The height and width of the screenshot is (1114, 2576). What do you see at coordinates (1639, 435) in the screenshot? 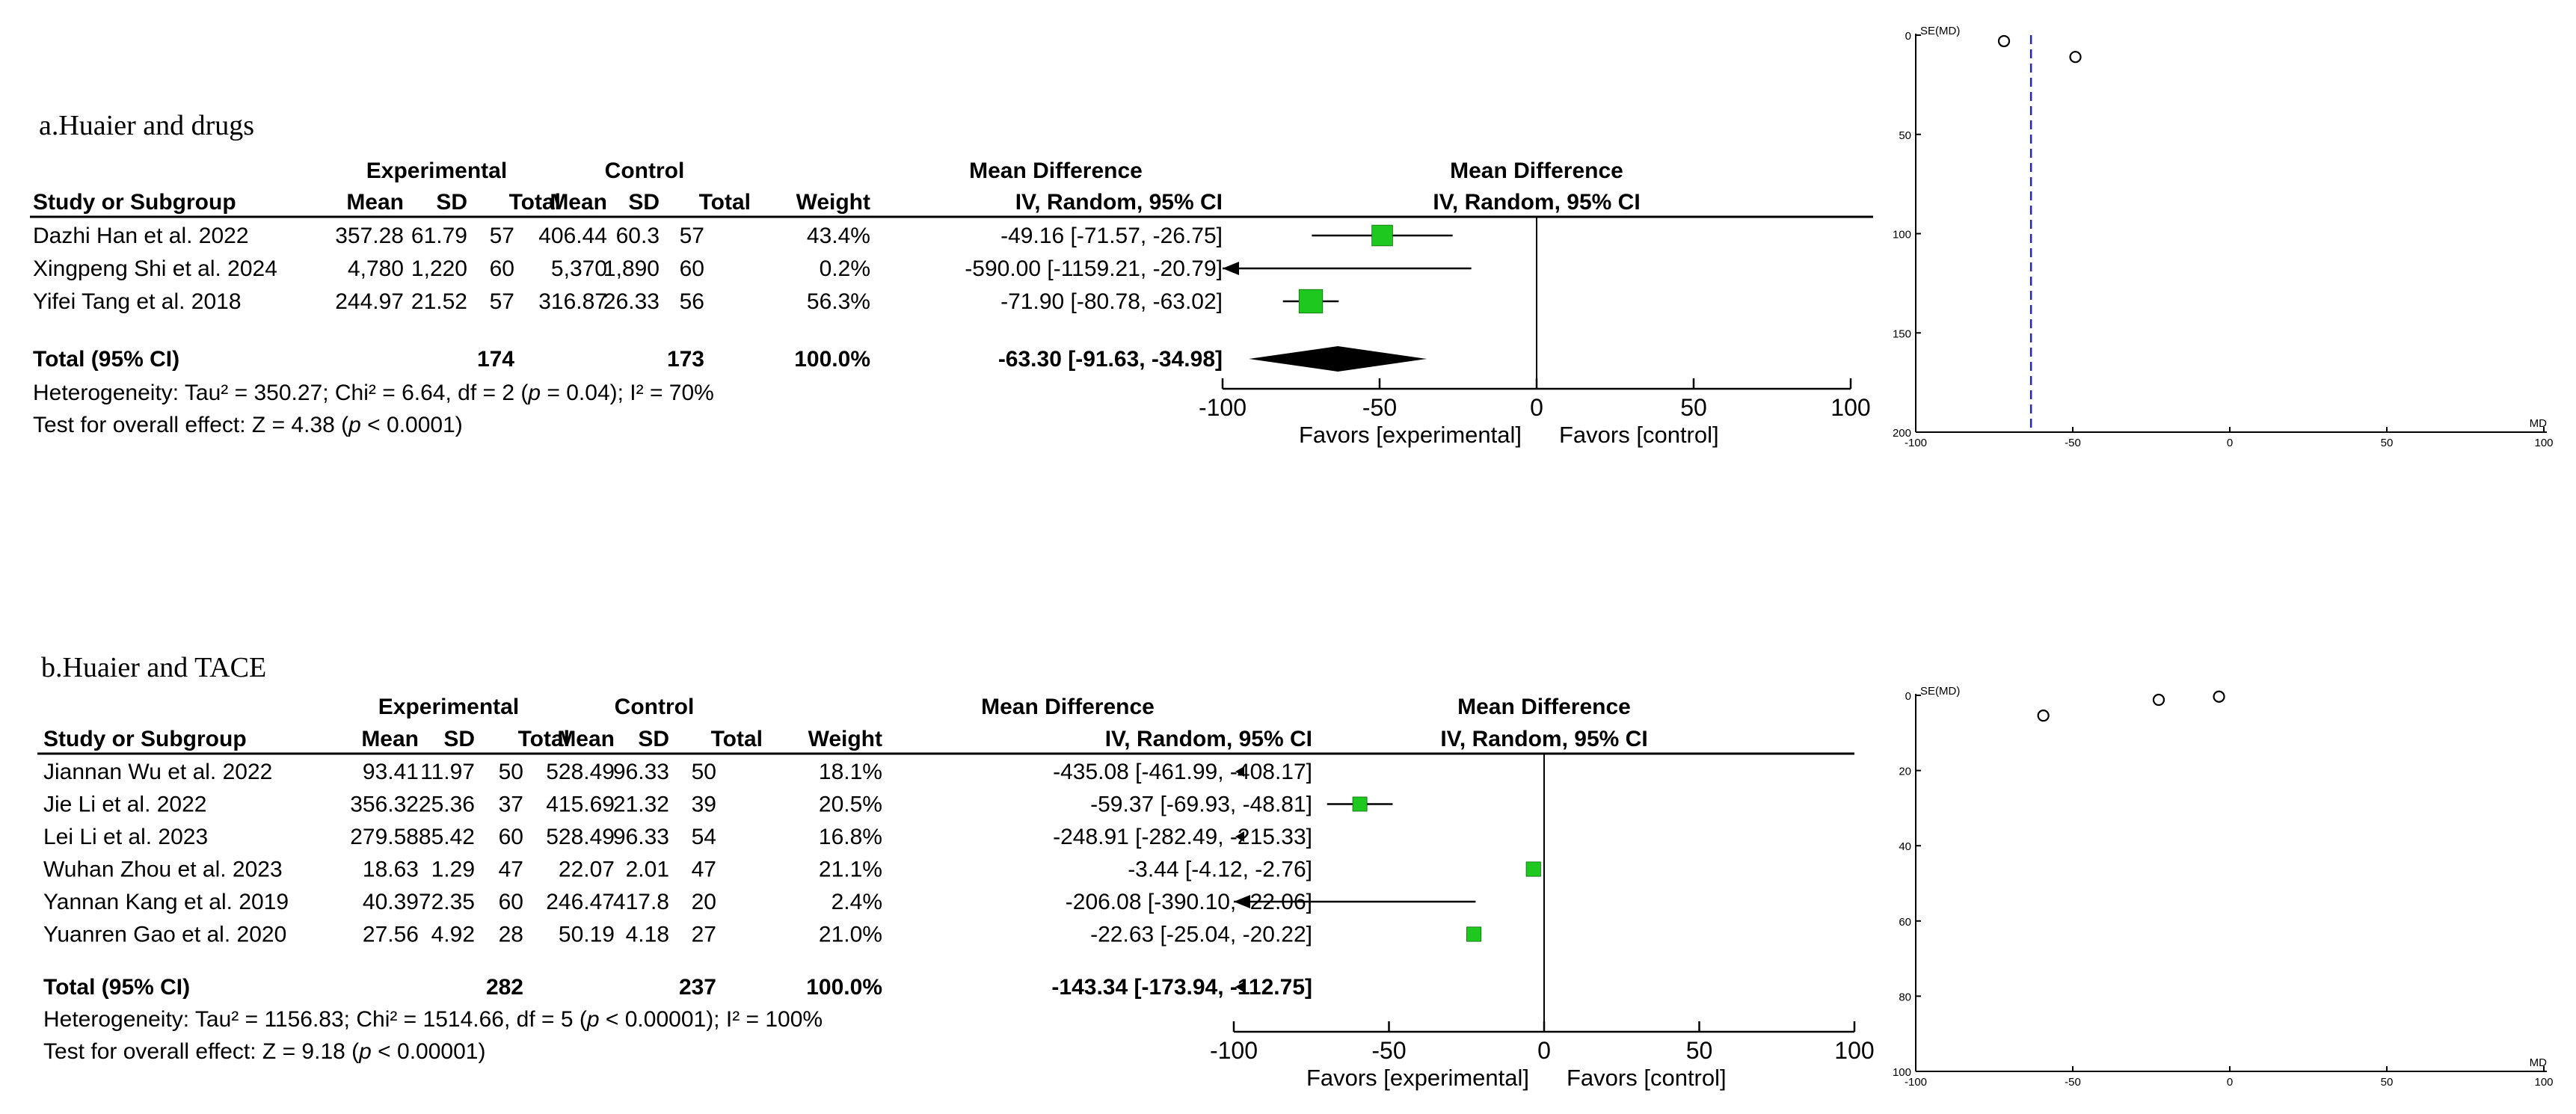
I see `favors-control: Favors [control]` at bounding box center [1639, 435].